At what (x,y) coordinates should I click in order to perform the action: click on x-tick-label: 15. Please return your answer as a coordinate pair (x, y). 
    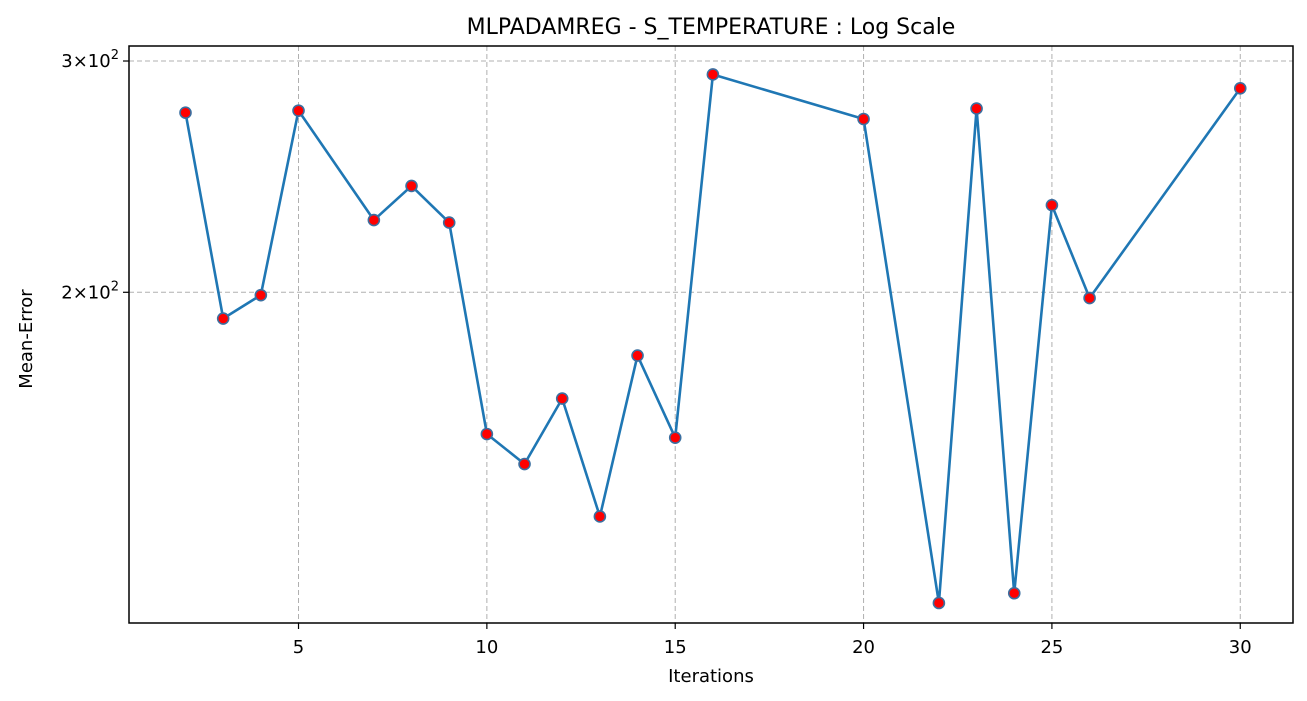
    Looking at the image, I should click on (675, 647).